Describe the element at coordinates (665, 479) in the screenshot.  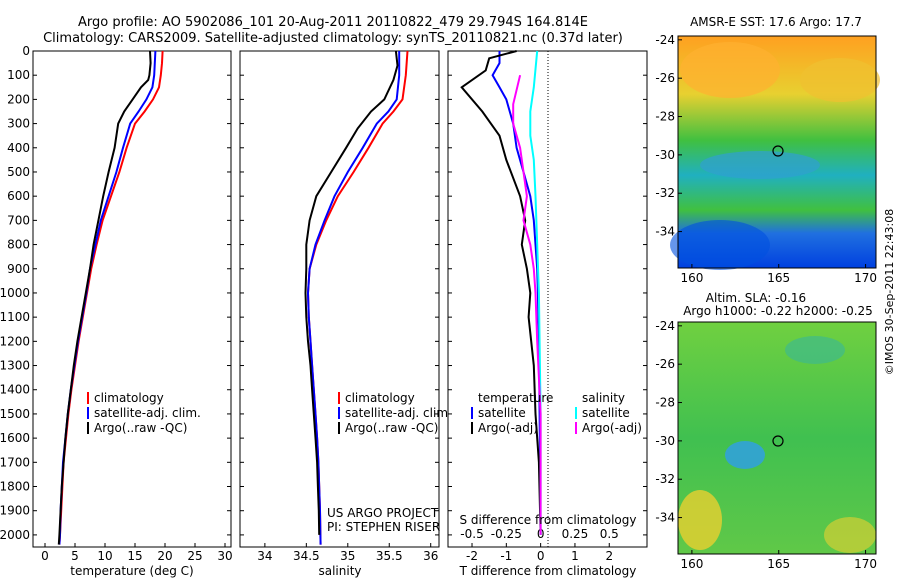
I see `lat-tick-label: -32` at that location.